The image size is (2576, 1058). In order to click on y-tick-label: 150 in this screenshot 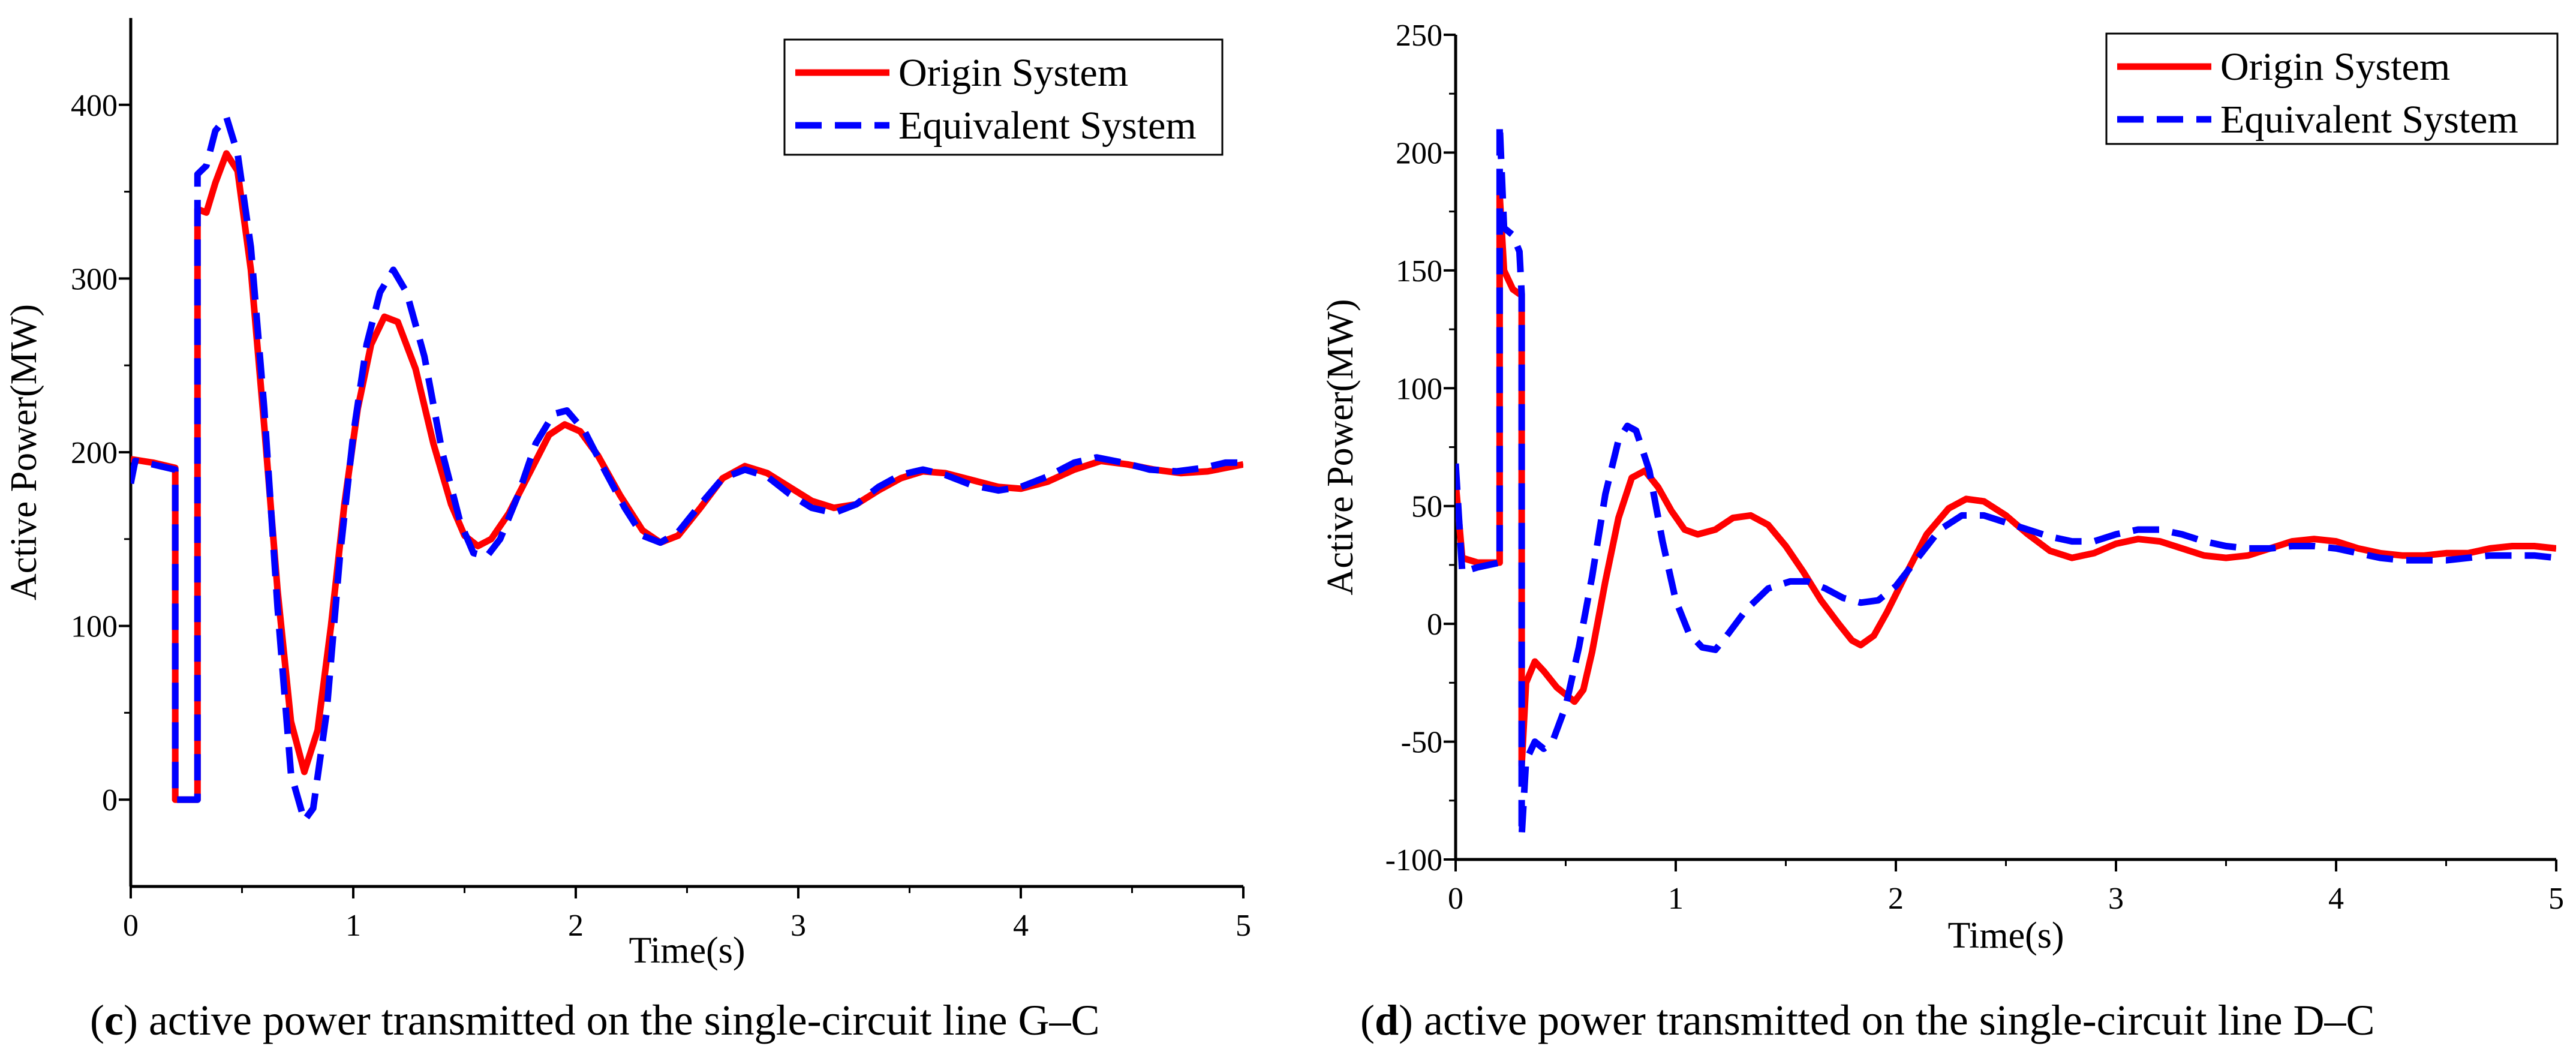, I will do `click(1419, 271)`.